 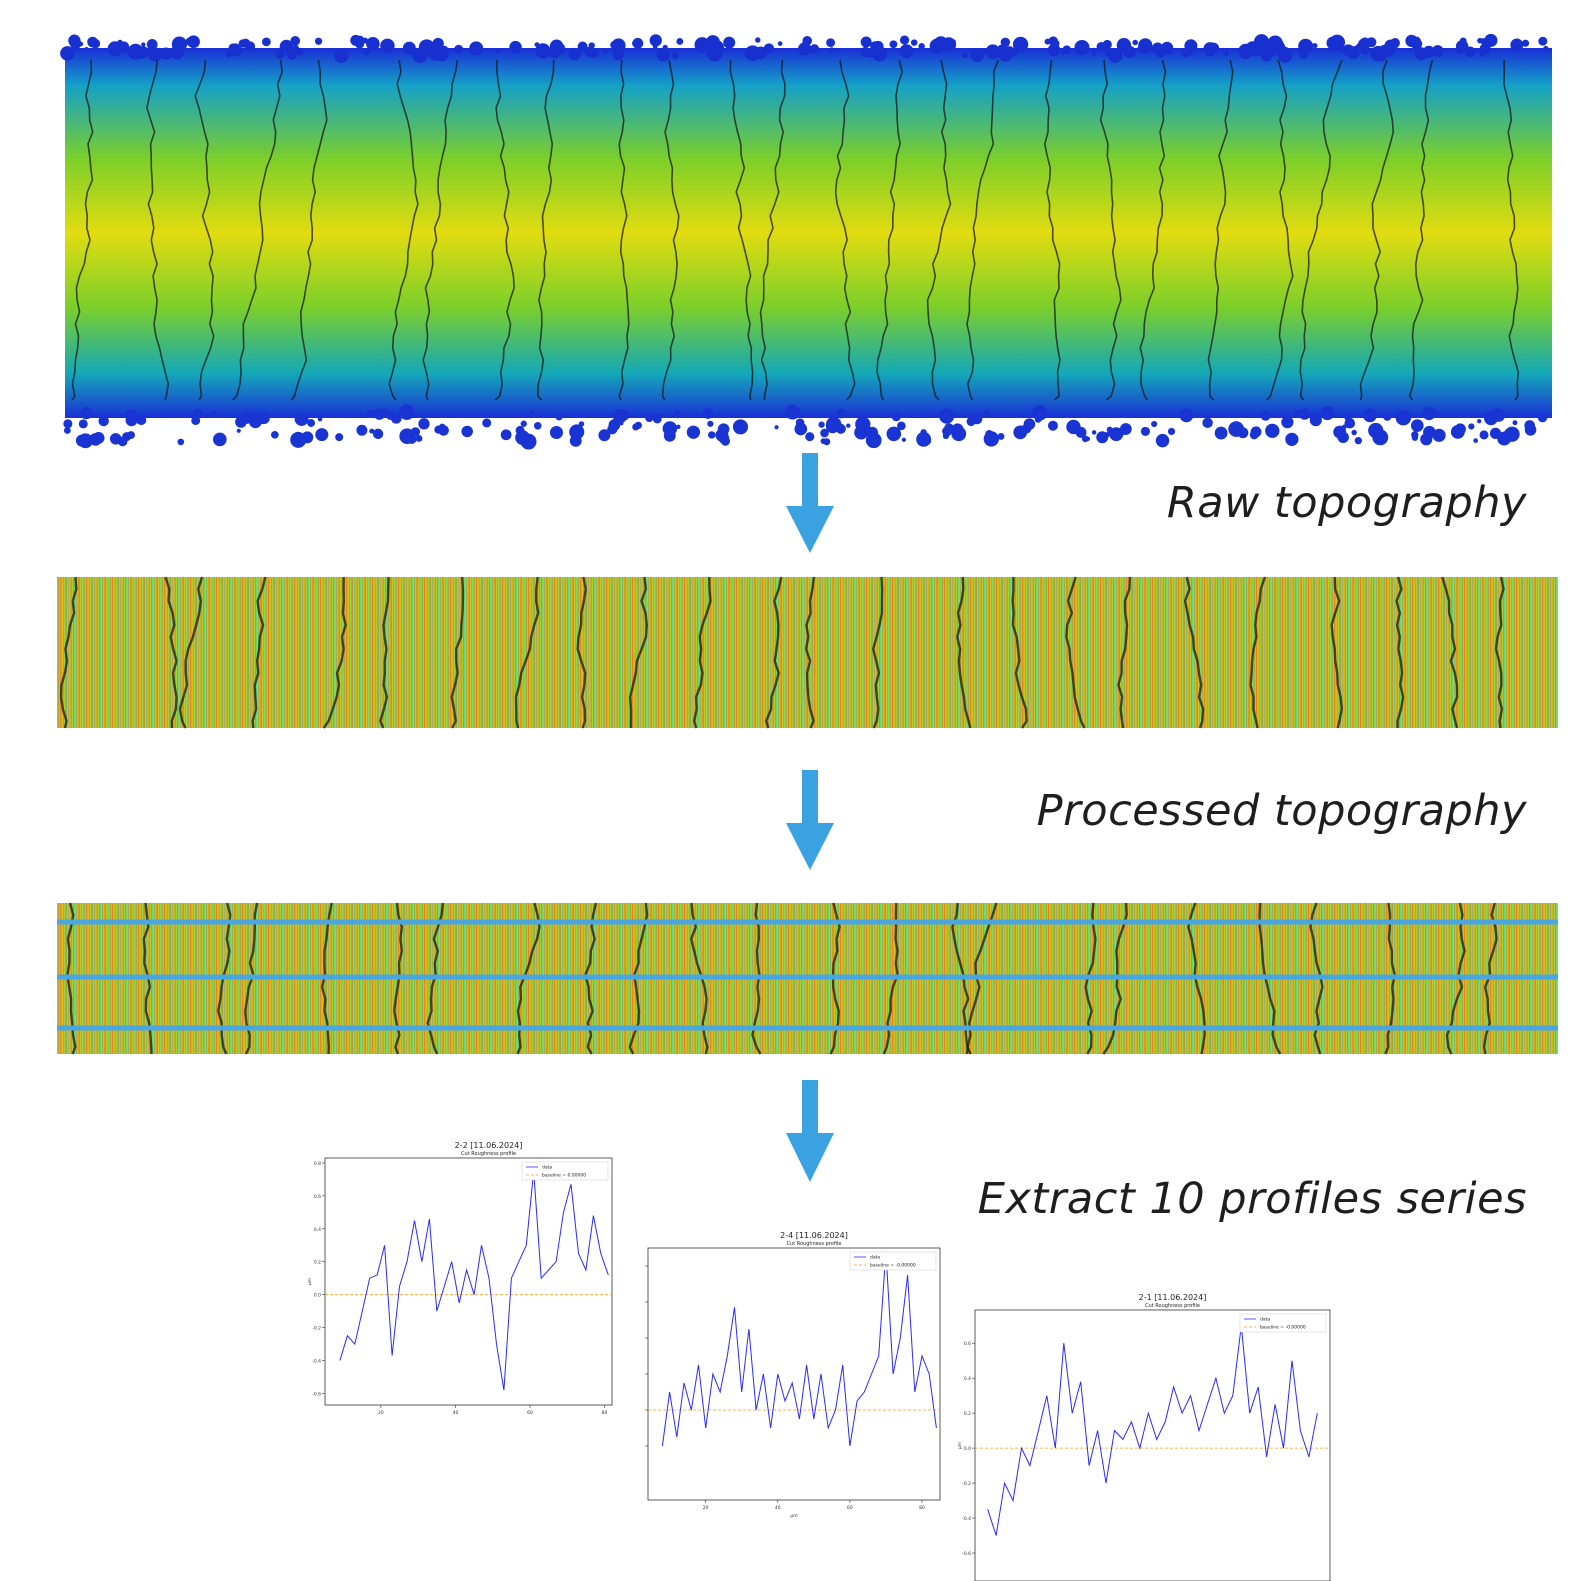 What do you see at coordinates (316, 1394) in the screenshot?
I see `y-tick-label: -0.6` at bounding box center [316, 1394].